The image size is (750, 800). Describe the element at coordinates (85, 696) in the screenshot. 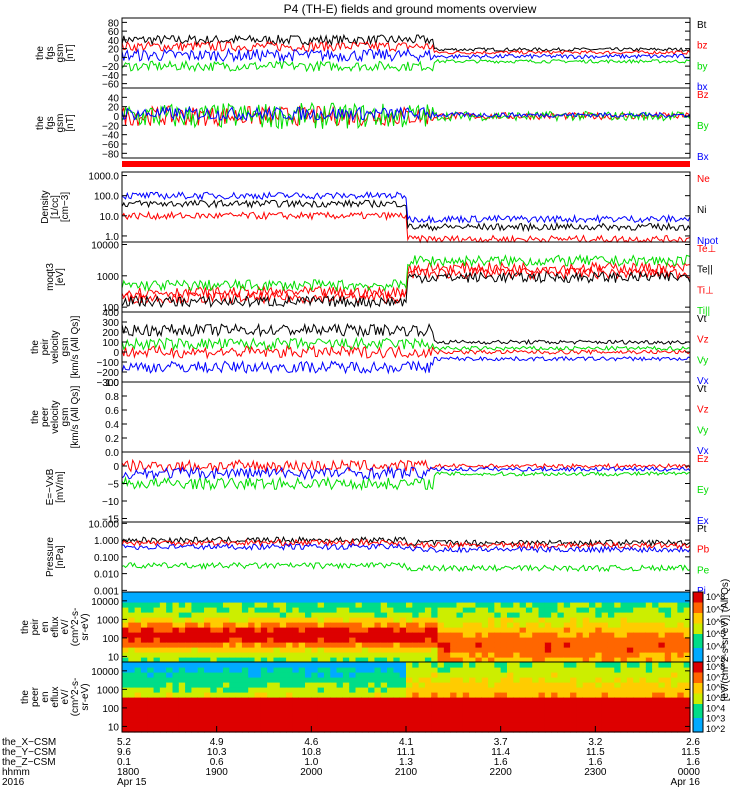

I see `y-axis-label: sr-eV)` at that location.